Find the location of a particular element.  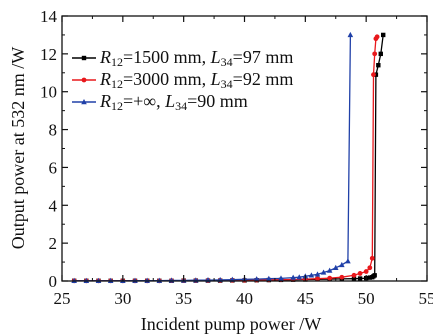

y-tick-label: 12 is located at coordinates (48, 54).